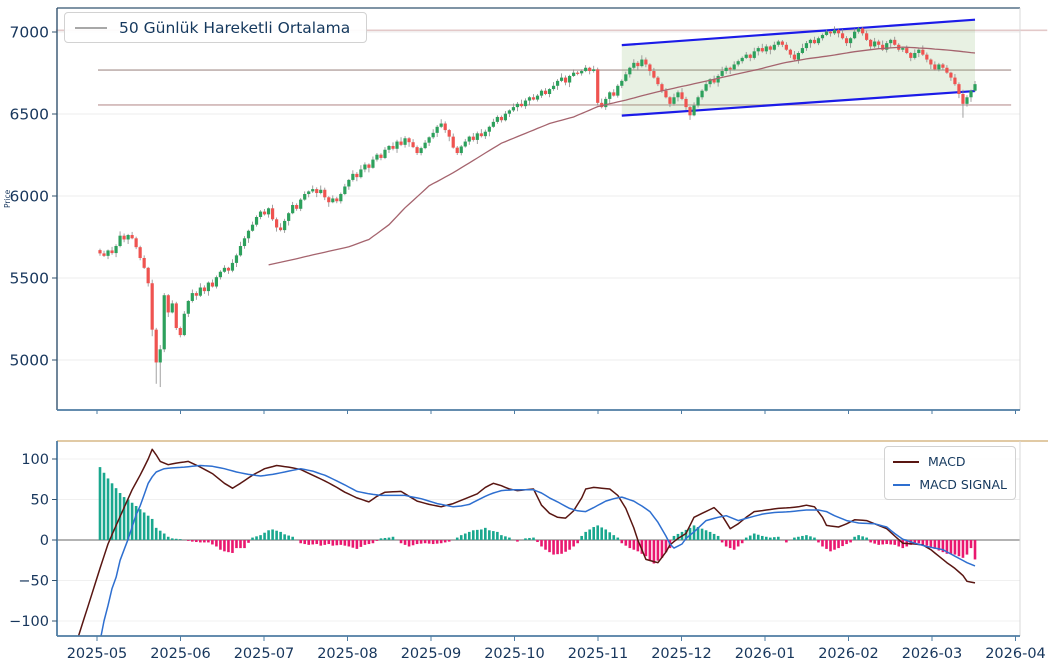 Image resolution: width=1050 pixels, height=664 pixels. Describe the element at coordinates (1015, 654) in the screenshot. I see `date-tick-label: 2026-04` at that location.